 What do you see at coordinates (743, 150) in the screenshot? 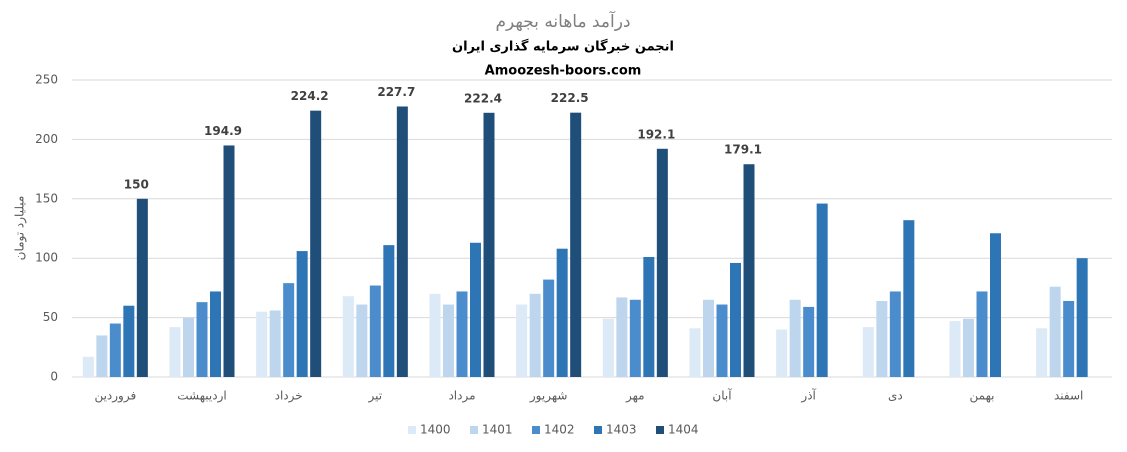
I see `value-label: 179.1` at bounding box center [743, 150].